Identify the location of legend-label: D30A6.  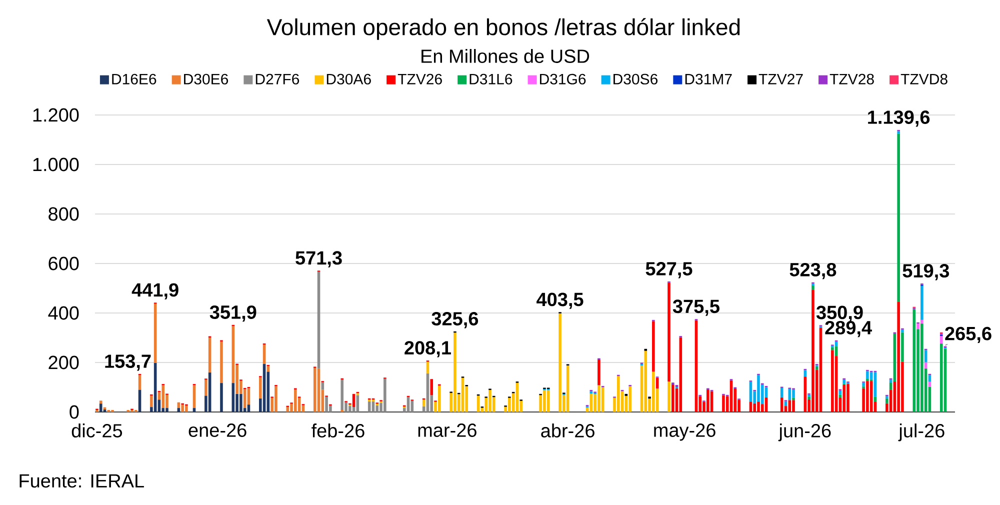
(348, 79).